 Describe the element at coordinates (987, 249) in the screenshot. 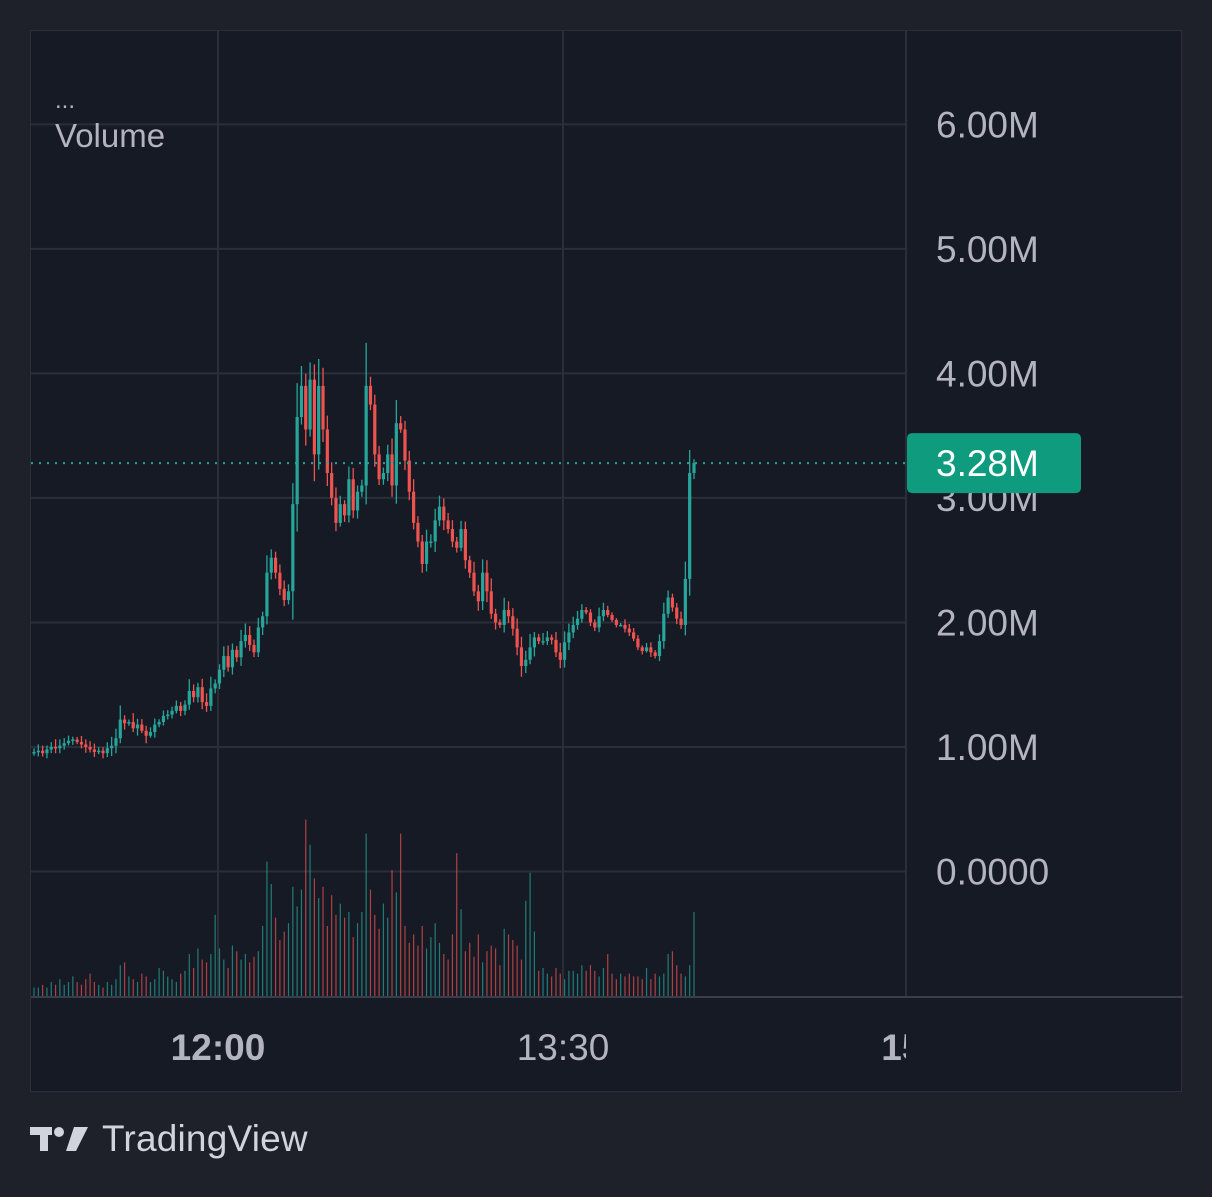

I see `y-tick-label: 5.00M` at that location.